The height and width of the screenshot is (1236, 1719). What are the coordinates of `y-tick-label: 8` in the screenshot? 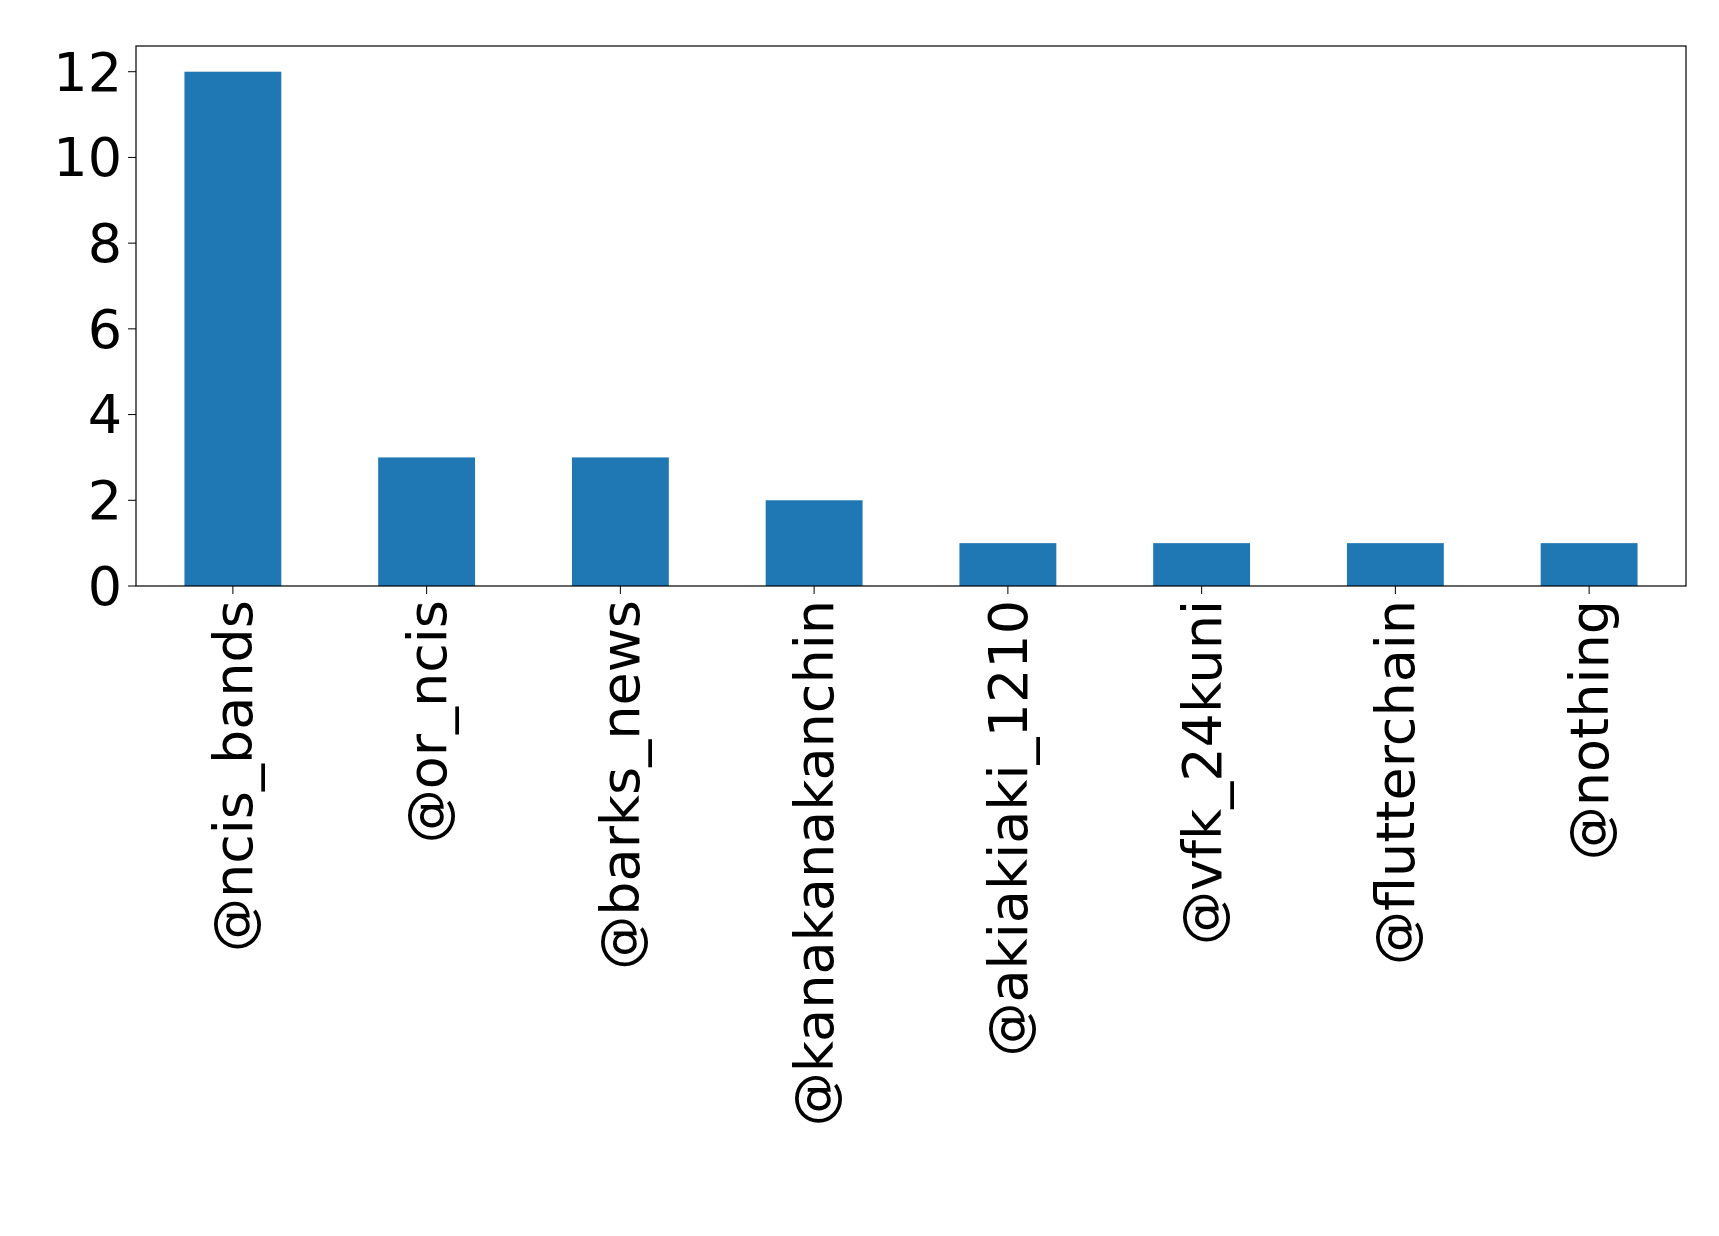 It's located at (104, 244).